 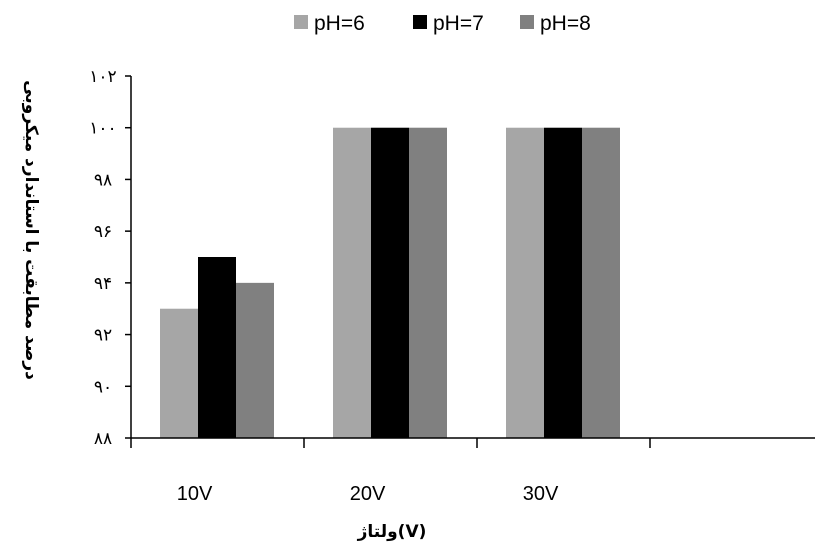 I want to click on legend-item: pH=8, so click(x=555, y=23).